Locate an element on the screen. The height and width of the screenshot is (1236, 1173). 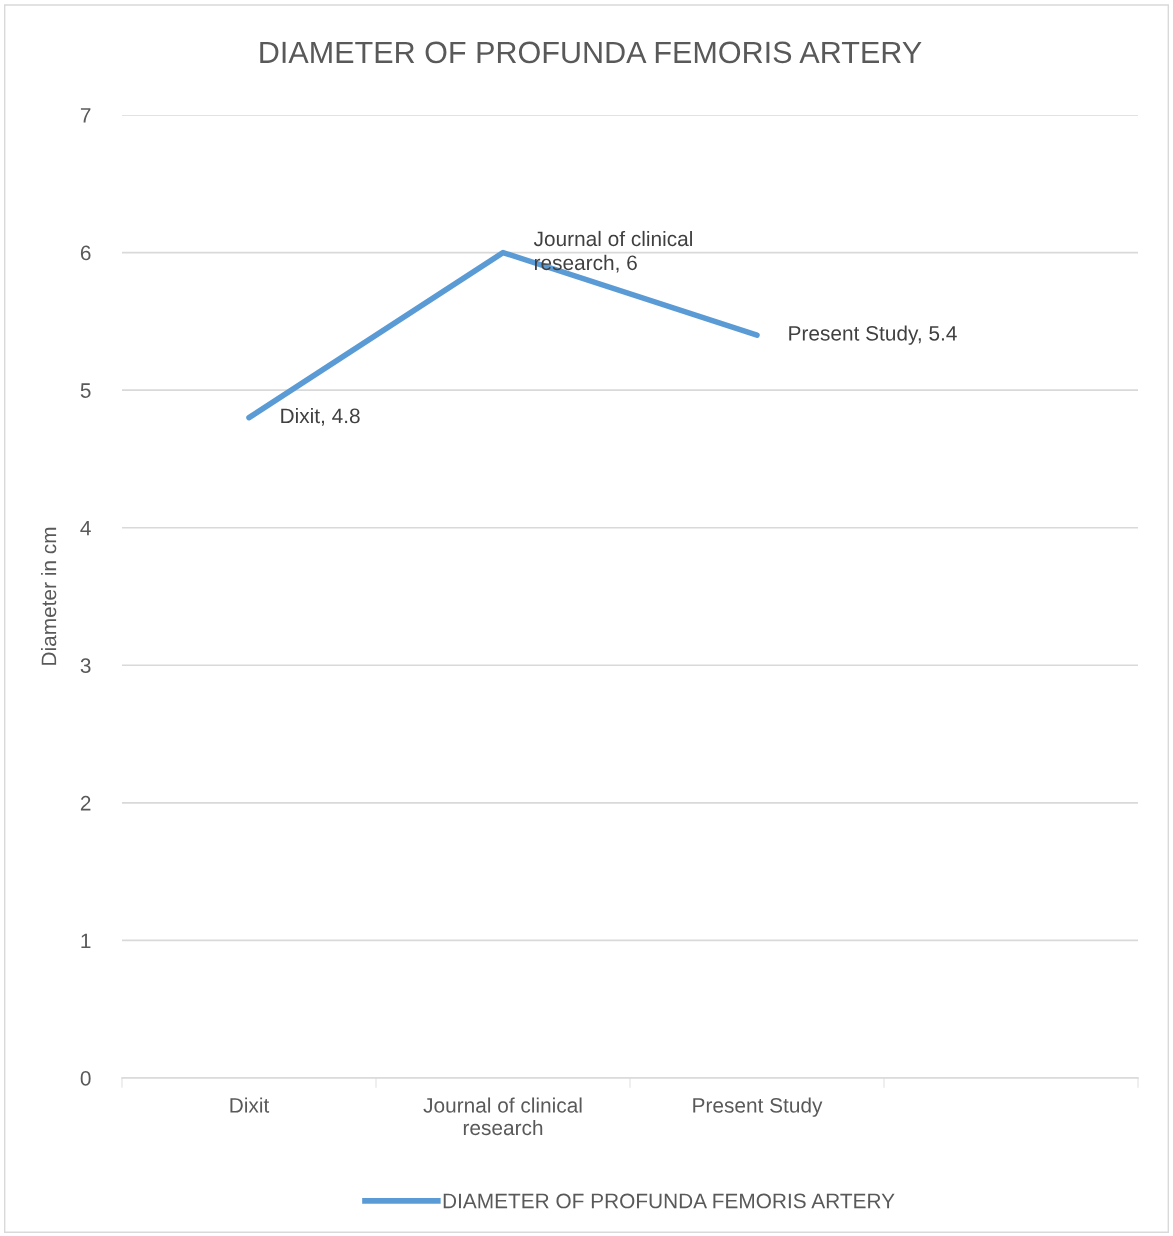
data-label: Present Study, 5.4 is located at coordinates (873, 335).